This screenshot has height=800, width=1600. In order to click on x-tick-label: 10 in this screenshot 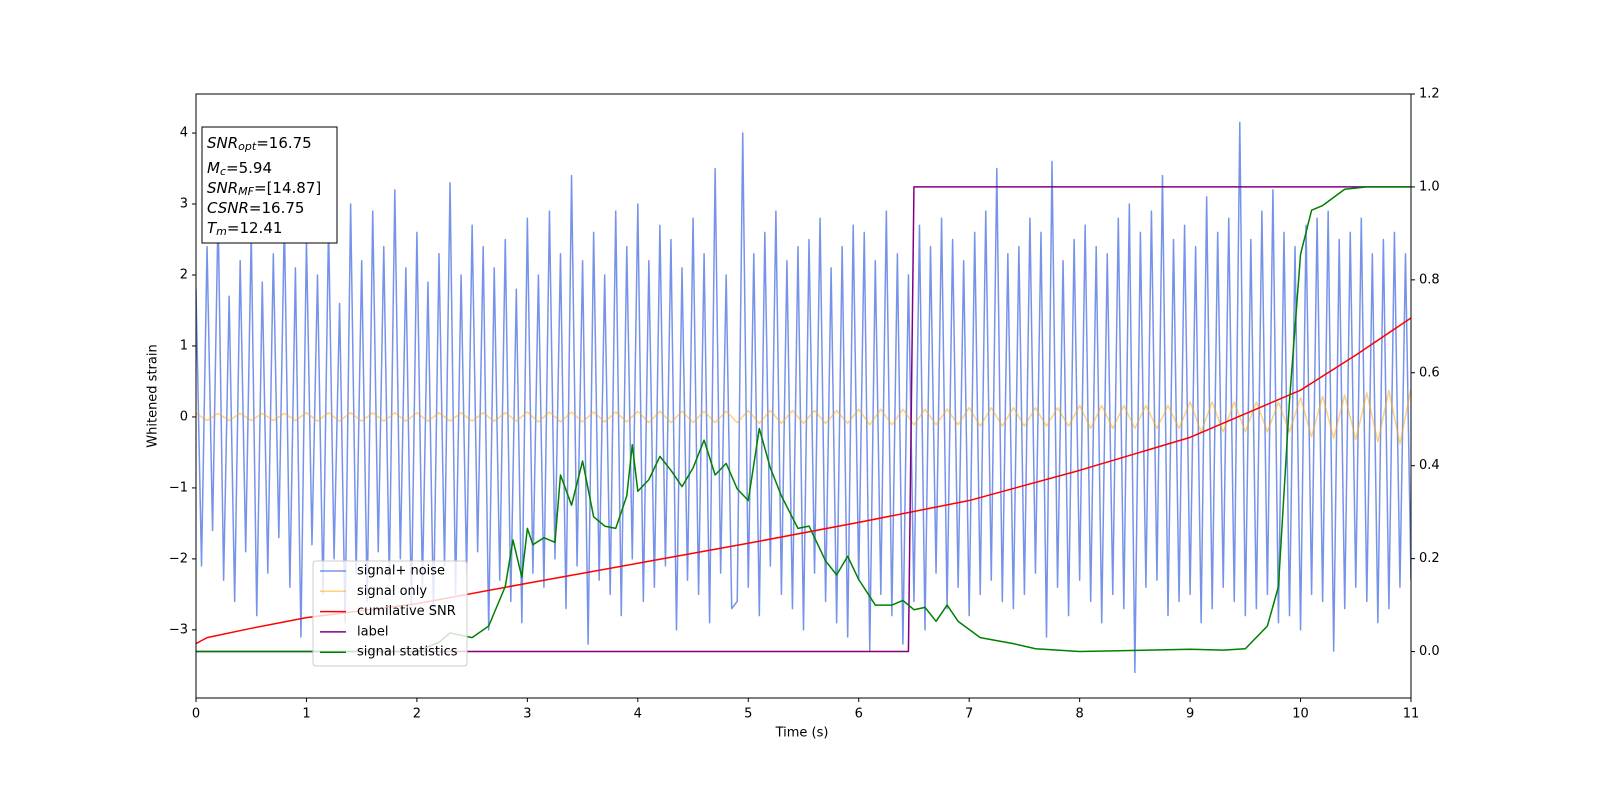, I will do `click(1300, 714)`.